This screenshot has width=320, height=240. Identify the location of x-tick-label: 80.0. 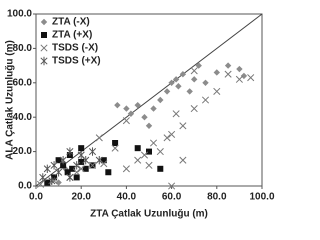
(217, 197).